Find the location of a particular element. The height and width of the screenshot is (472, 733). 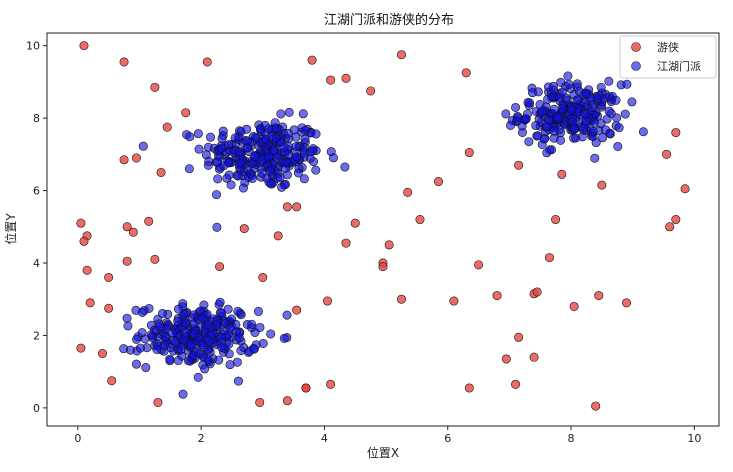

legend-box is located at coordinates (668, 57).